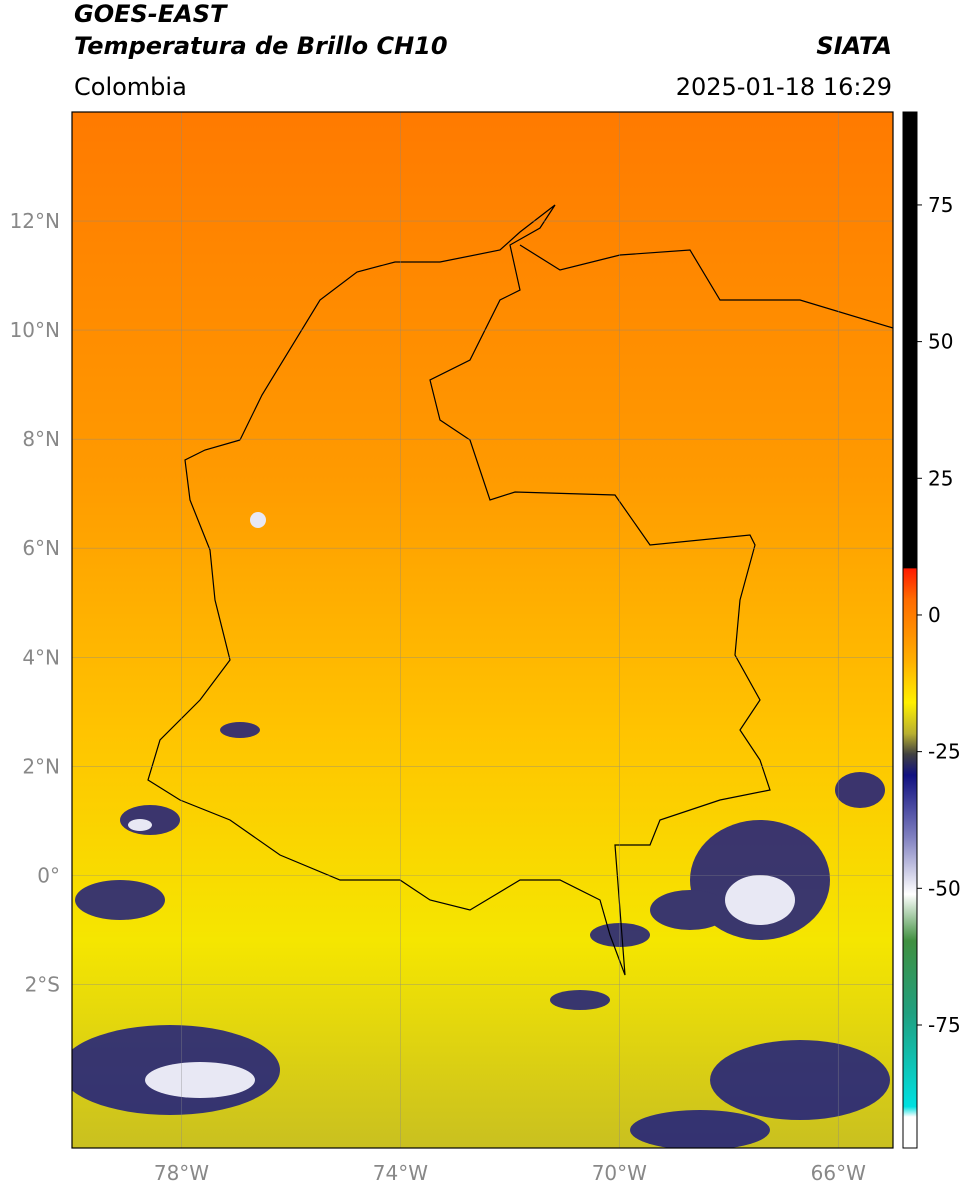 The width and height of the screenshot is (966, 1194). What do you see at coordinates (41, 657) in the screenshot?
I see `lat-label: 4°N` at bounding box center [41, 657].